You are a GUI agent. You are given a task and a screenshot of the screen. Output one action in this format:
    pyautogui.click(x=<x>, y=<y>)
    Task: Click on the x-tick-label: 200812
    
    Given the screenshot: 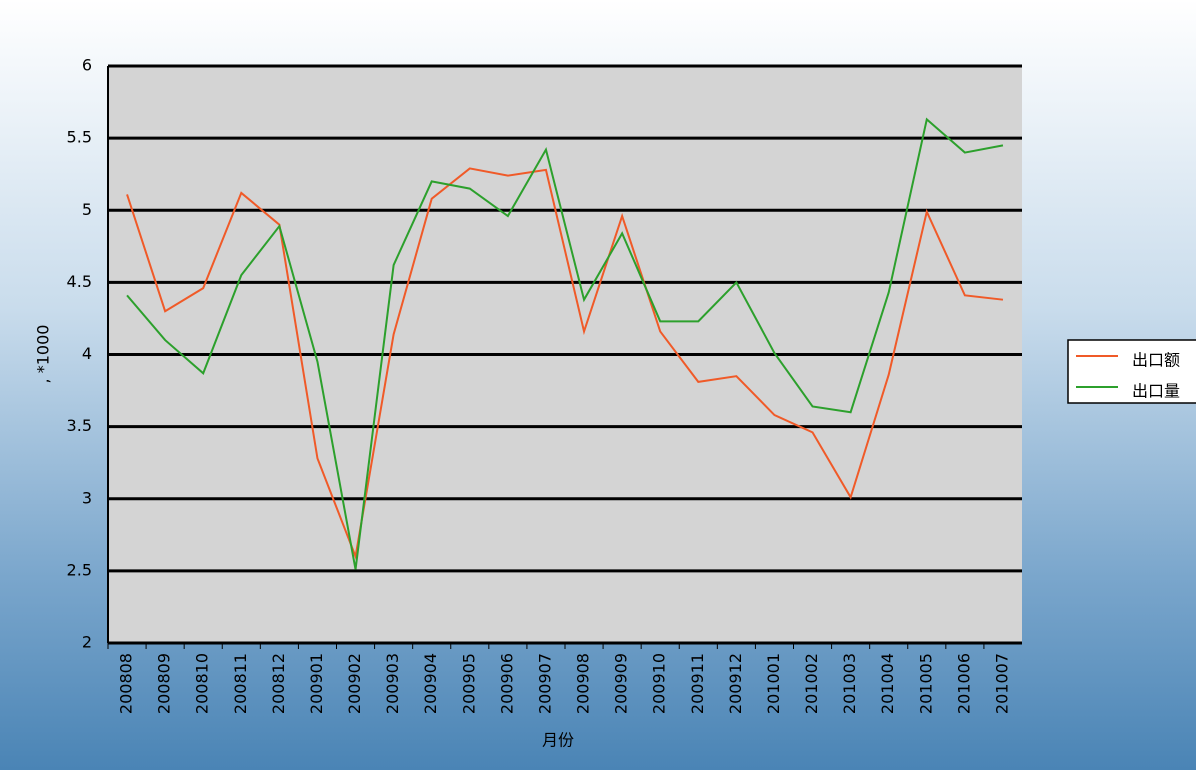 What is the action you would take?
    pyautogui.click(x=278, y=683)
    